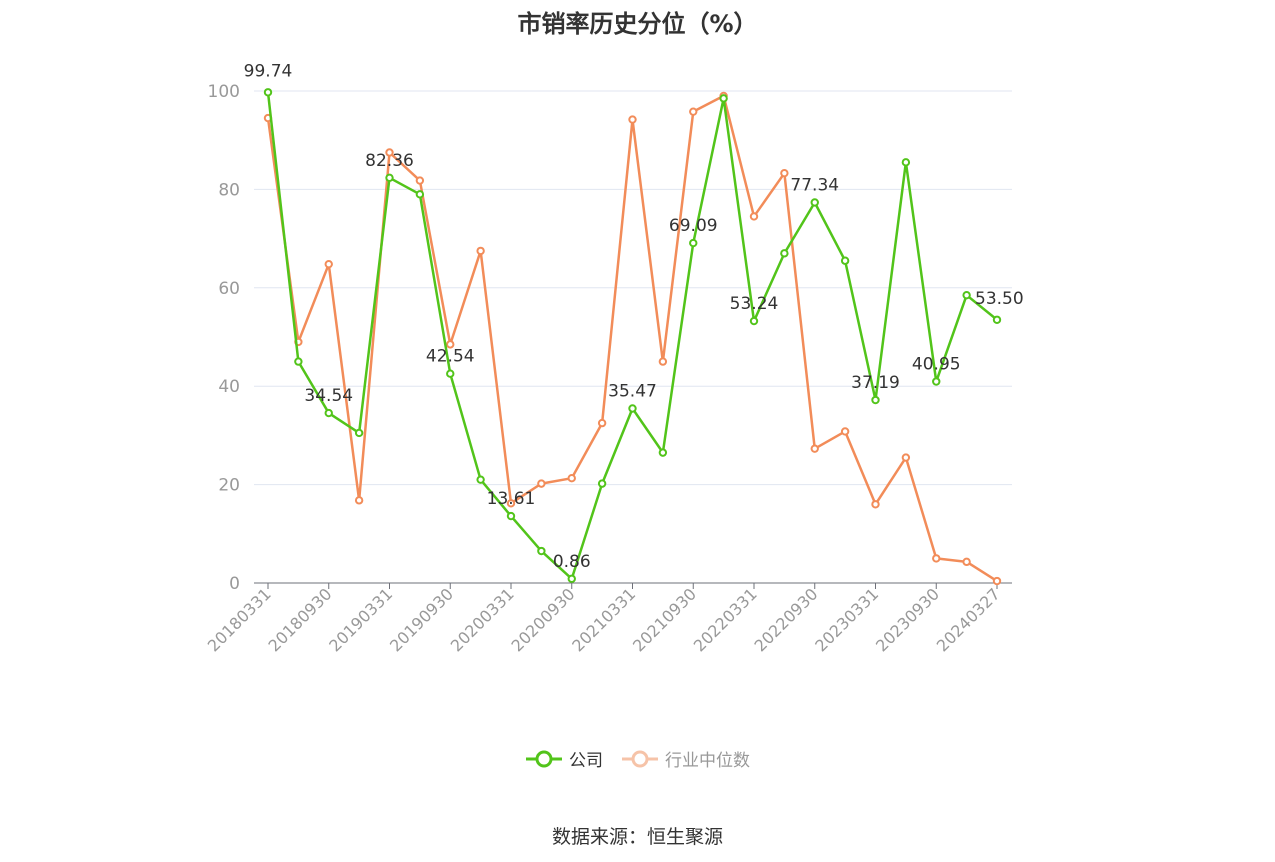 This screenshot has width=1275, height=862. I want to click on x-tick-label: 20180331, so click(239, 619).